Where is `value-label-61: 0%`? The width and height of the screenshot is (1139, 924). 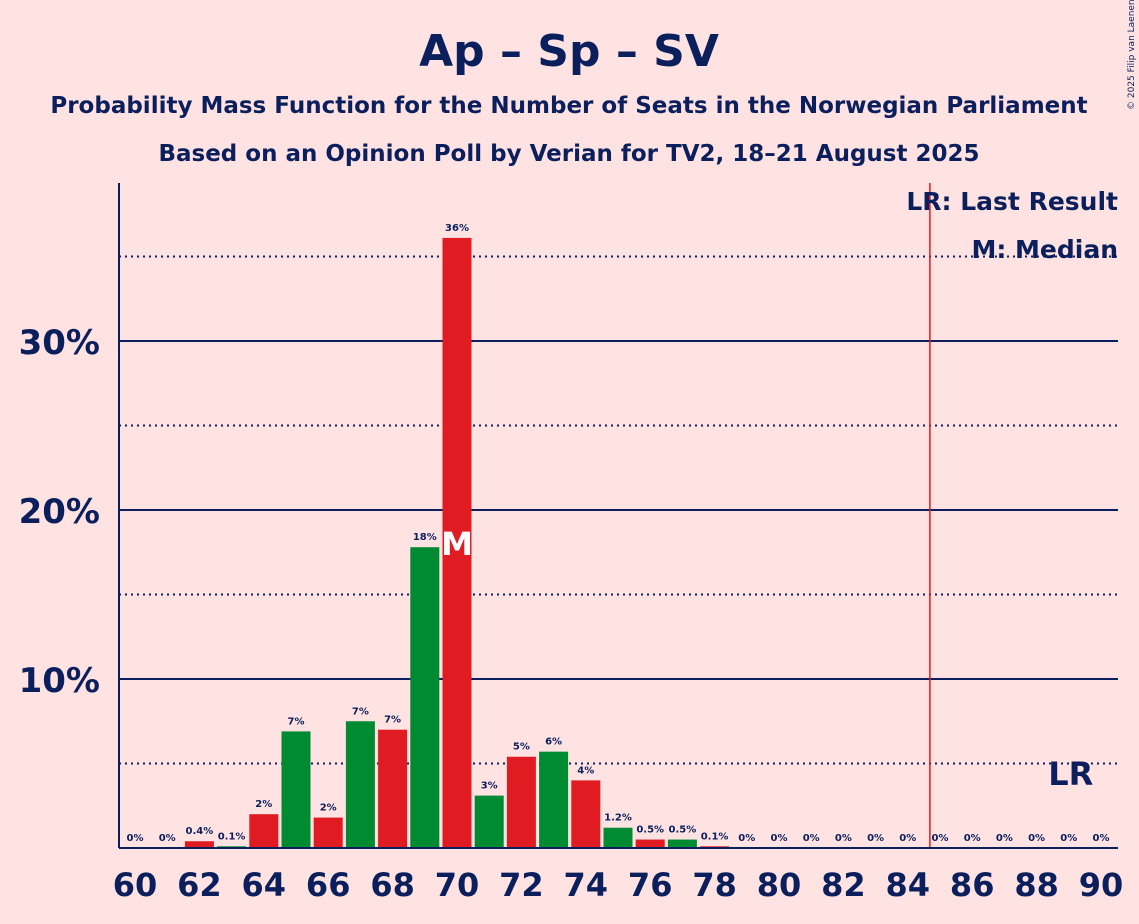
value-label-61: 0% is located at coordinates (167, 838).